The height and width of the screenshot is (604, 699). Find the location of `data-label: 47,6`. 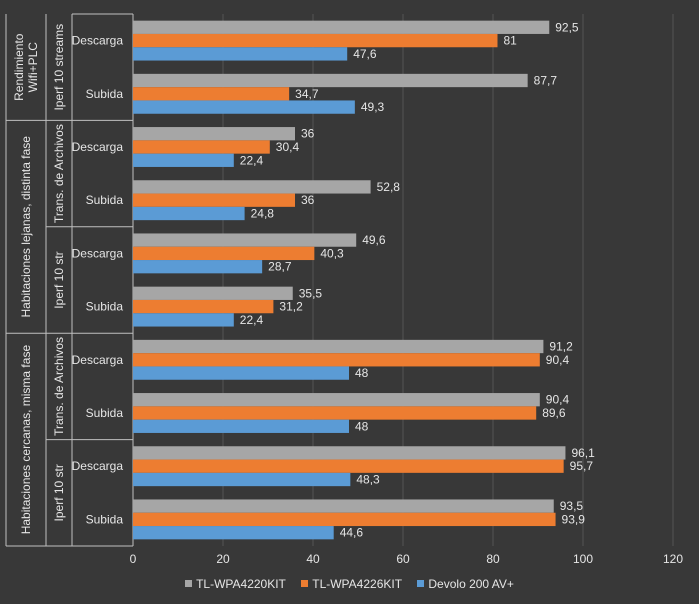

data-label: 47,6 is located at coordinates (365, 54).